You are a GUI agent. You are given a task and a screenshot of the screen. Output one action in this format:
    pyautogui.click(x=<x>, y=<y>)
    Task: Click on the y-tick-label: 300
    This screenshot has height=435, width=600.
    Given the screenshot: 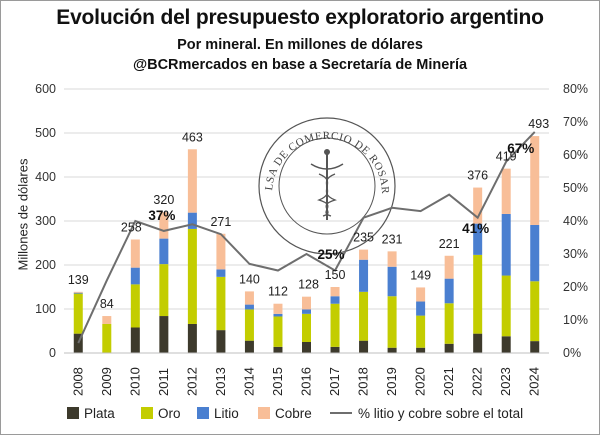 What is the action you would take?
    pyautogui.click(x=45, y=221)
    